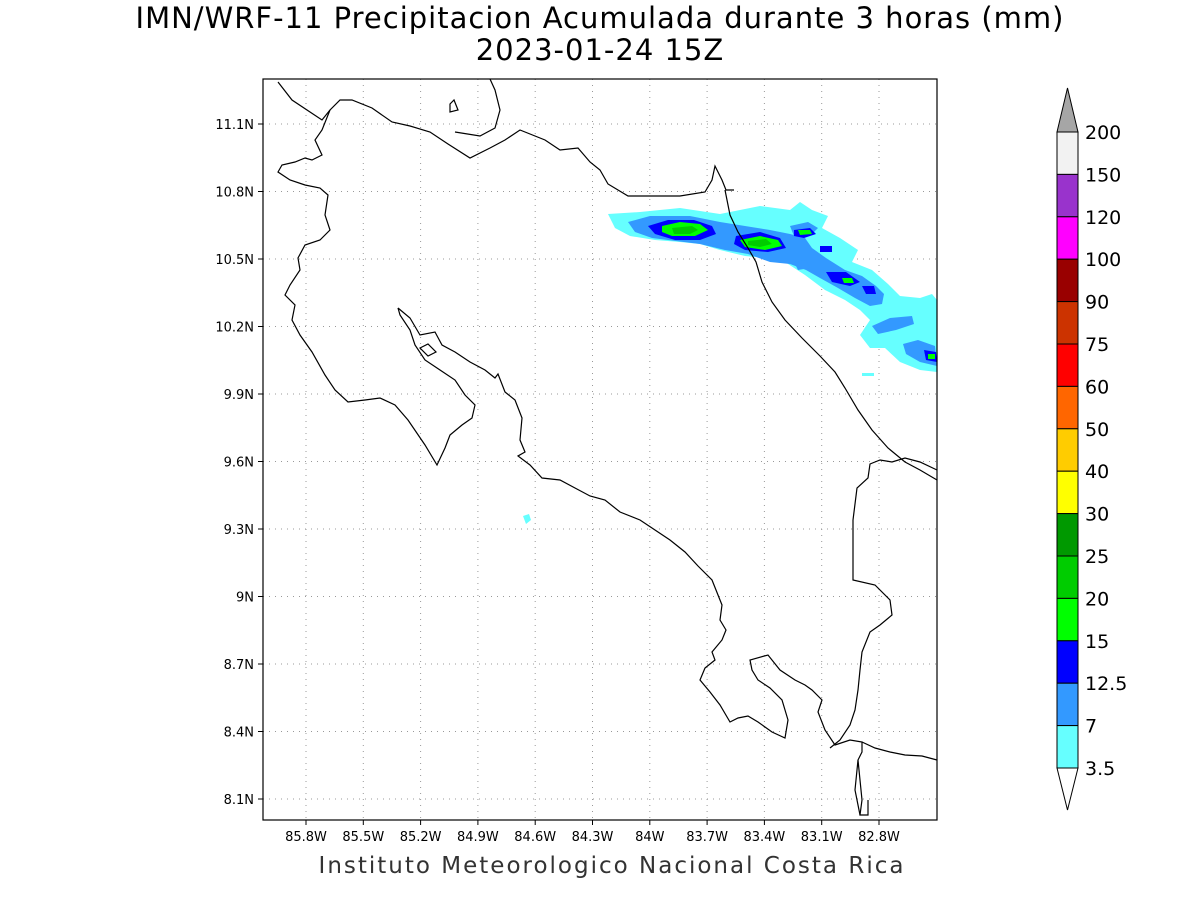 This screenshot has width=1200, height=900. What do you see at coordinates (1097, 599) in the screenshot?
I see `colorbar-label: 20` at bounding box center [1097, 599].